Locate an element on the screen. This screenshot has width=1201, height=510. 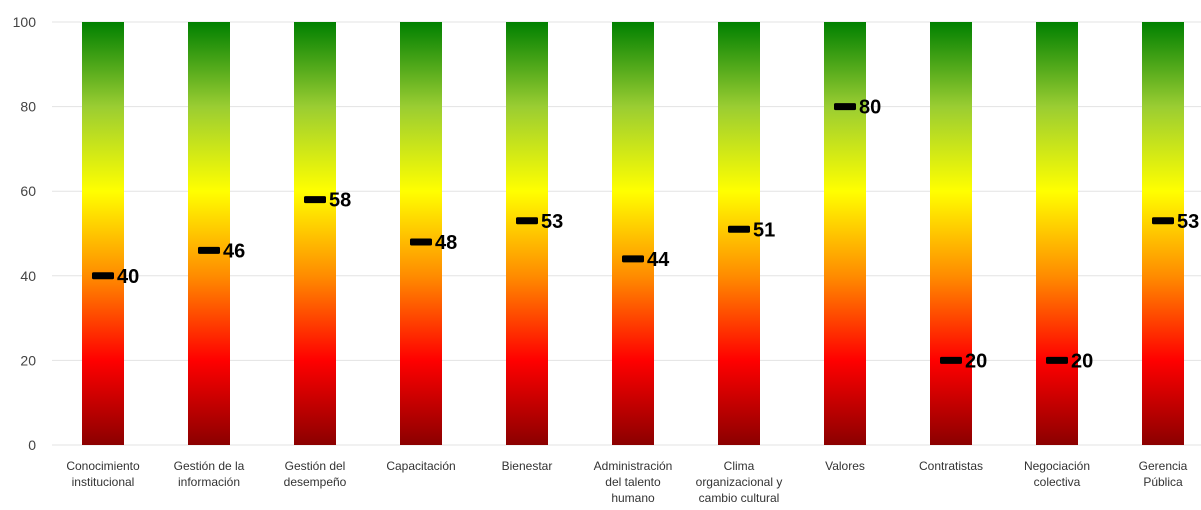
y-tick-label: 100 is located at coordinates (25, 22).